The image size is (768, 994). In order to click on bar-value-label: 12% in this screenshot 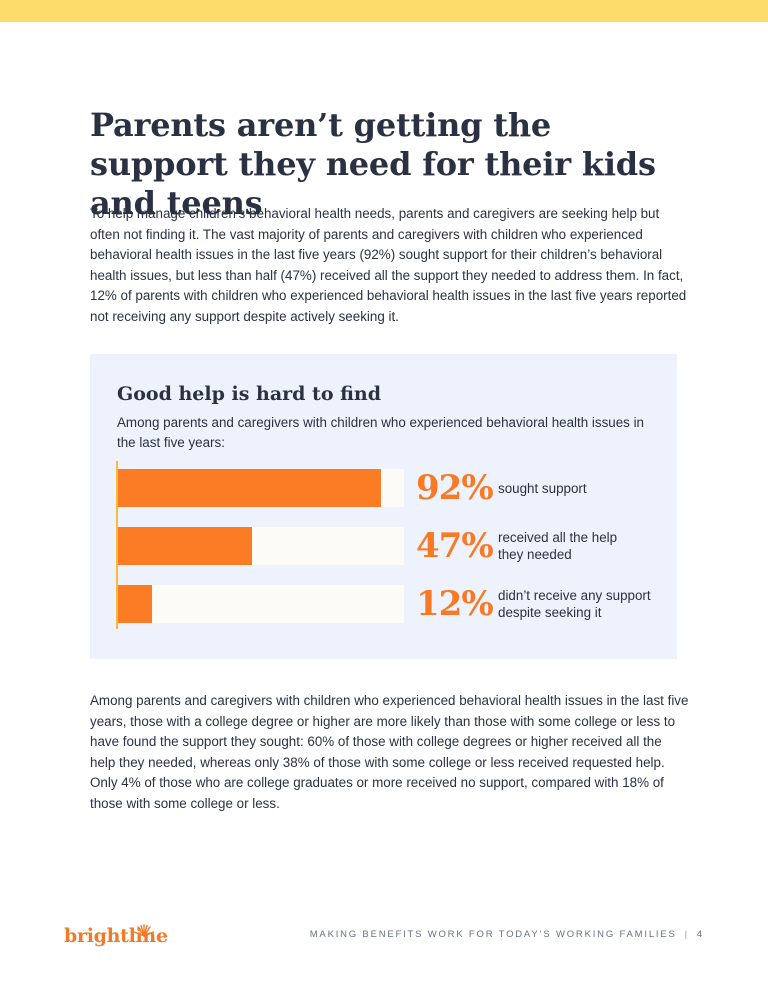, I will do `click(455, 604)`.